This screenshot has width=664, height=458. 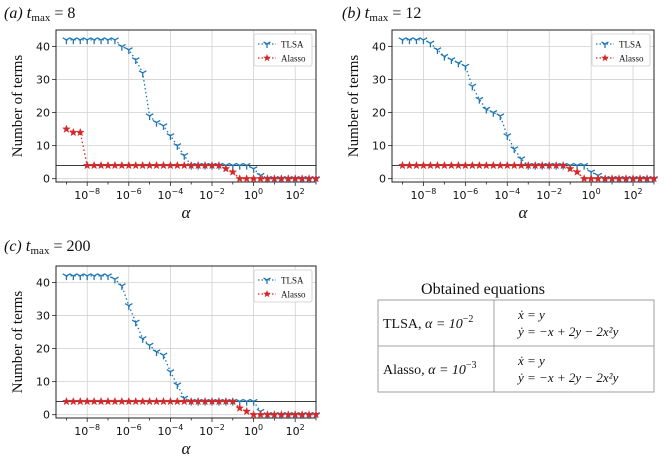 I want to click on alpha-exponent: −3, so click(x=471, y=365).